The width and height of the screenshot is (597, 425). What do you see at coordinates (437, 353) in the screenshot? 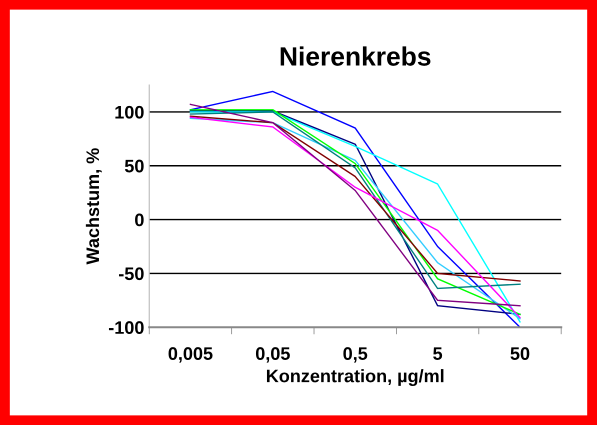
I see `x-tick-label: 5` at bounding box center [437, 353].